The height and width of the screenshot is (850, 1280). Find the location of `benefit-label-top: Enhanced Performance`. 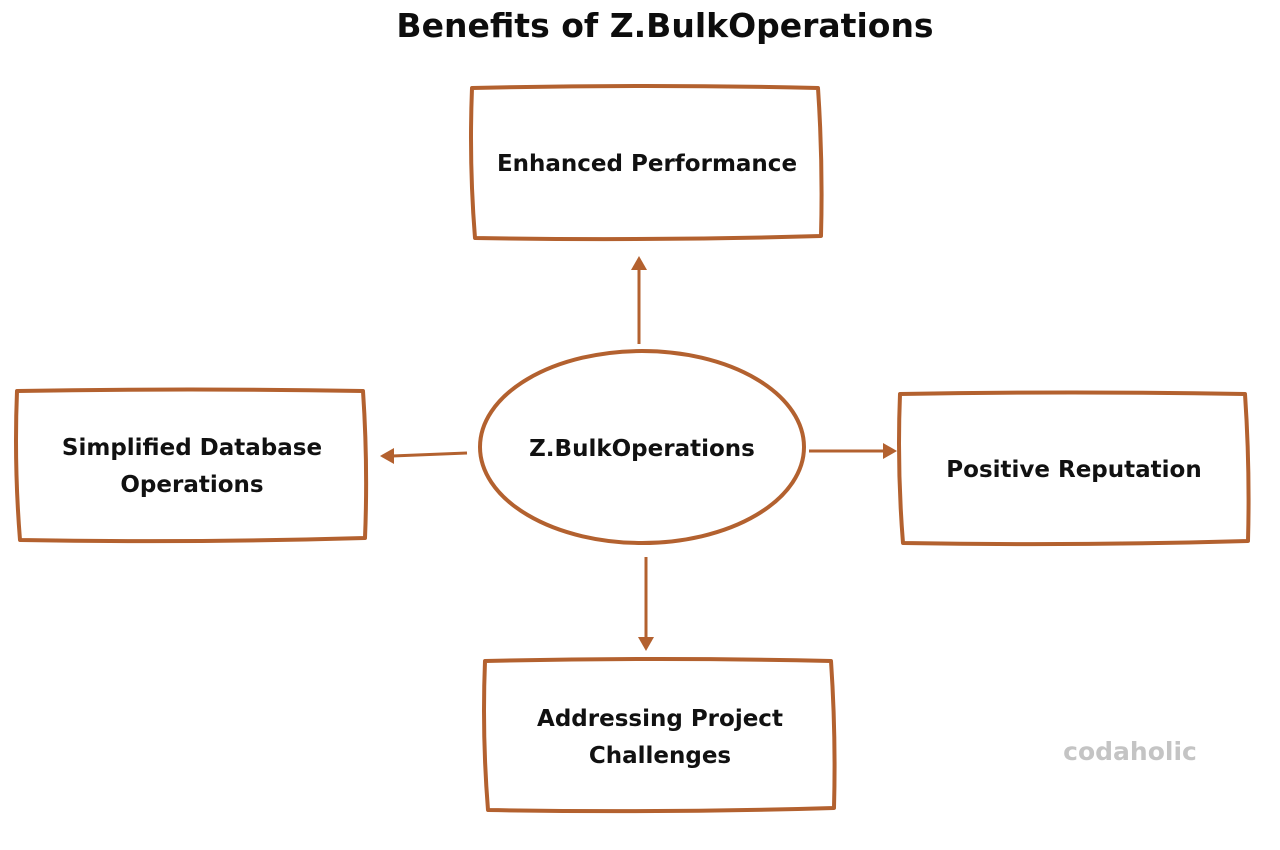

benefit-label-top: Enhanced Performance is located at coordinates (647, 164).